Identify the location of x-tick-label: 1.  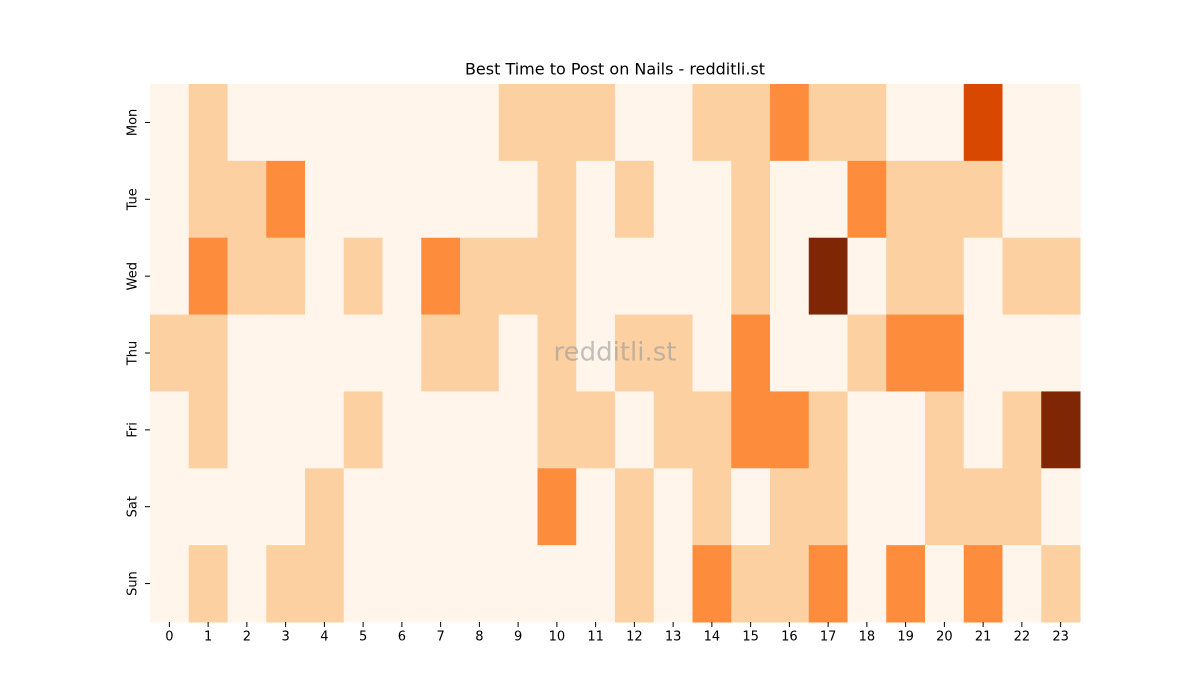
(208, 637).